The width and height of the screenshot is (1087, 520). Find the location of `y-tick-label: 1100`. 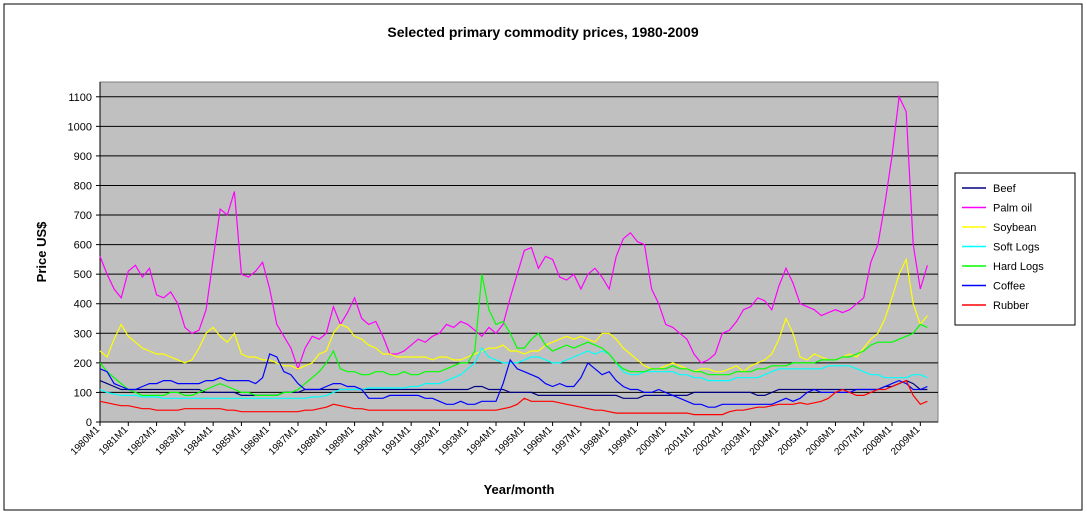

y-tick-label: 1100 is located at coordinates (80, 98).